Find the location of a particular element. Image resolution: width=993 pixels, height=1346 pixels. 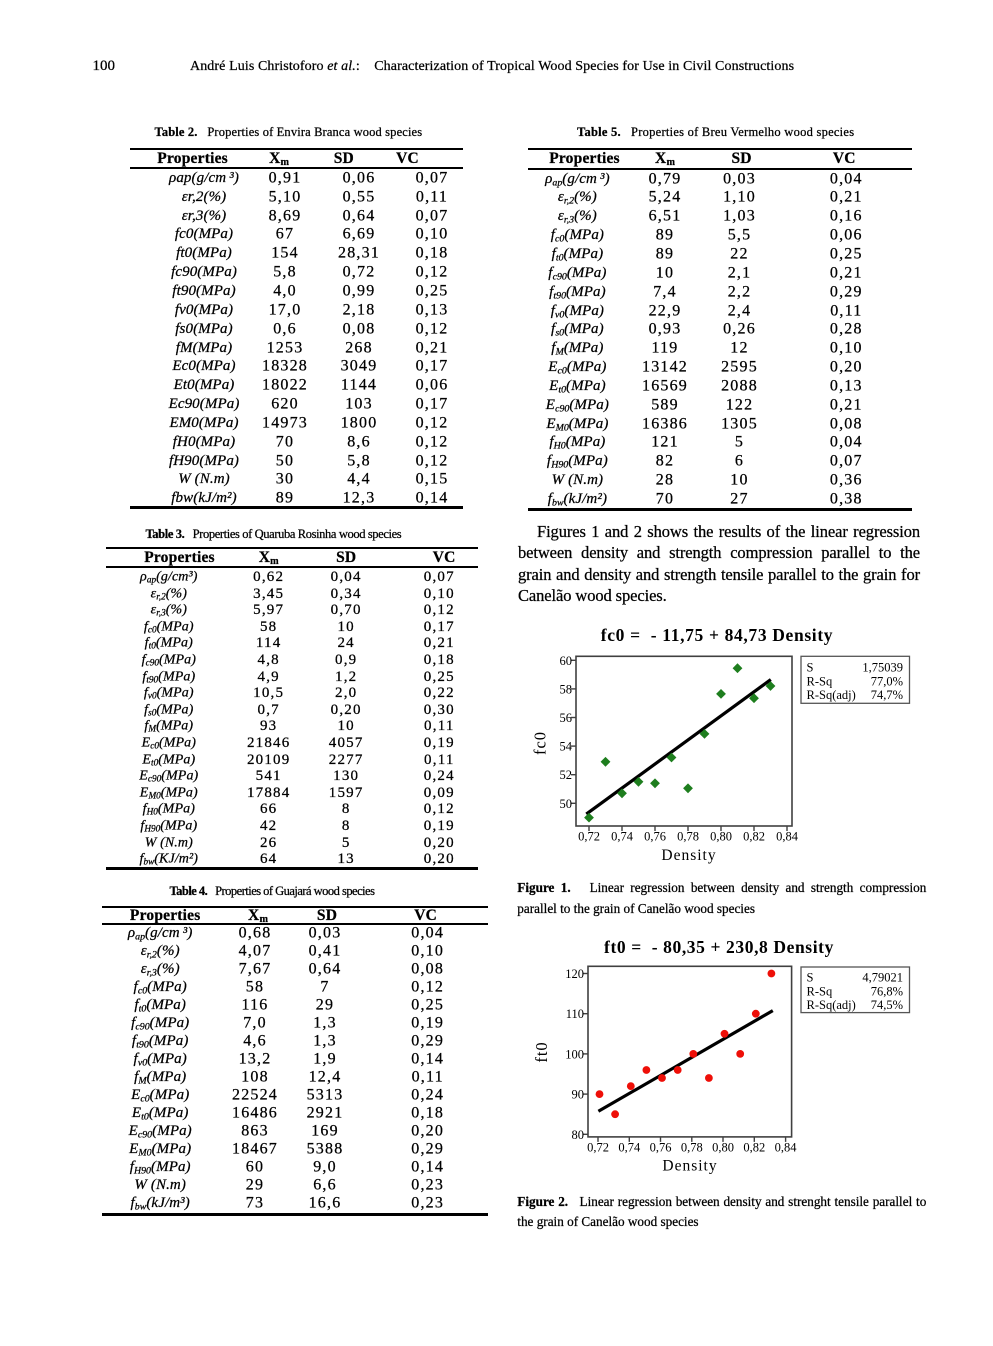

svg-text: 58 is located at coordinates (566, 689).